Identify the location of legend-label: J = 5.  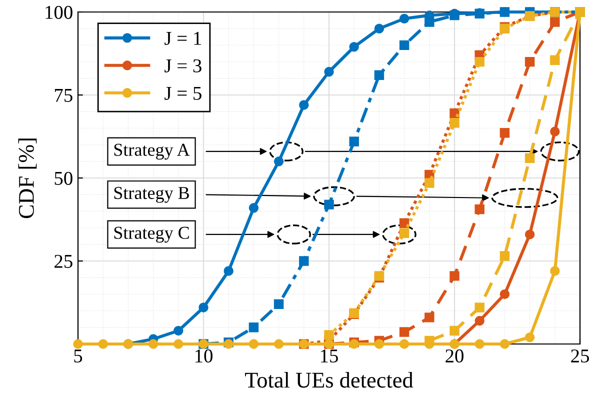
(183, 93).